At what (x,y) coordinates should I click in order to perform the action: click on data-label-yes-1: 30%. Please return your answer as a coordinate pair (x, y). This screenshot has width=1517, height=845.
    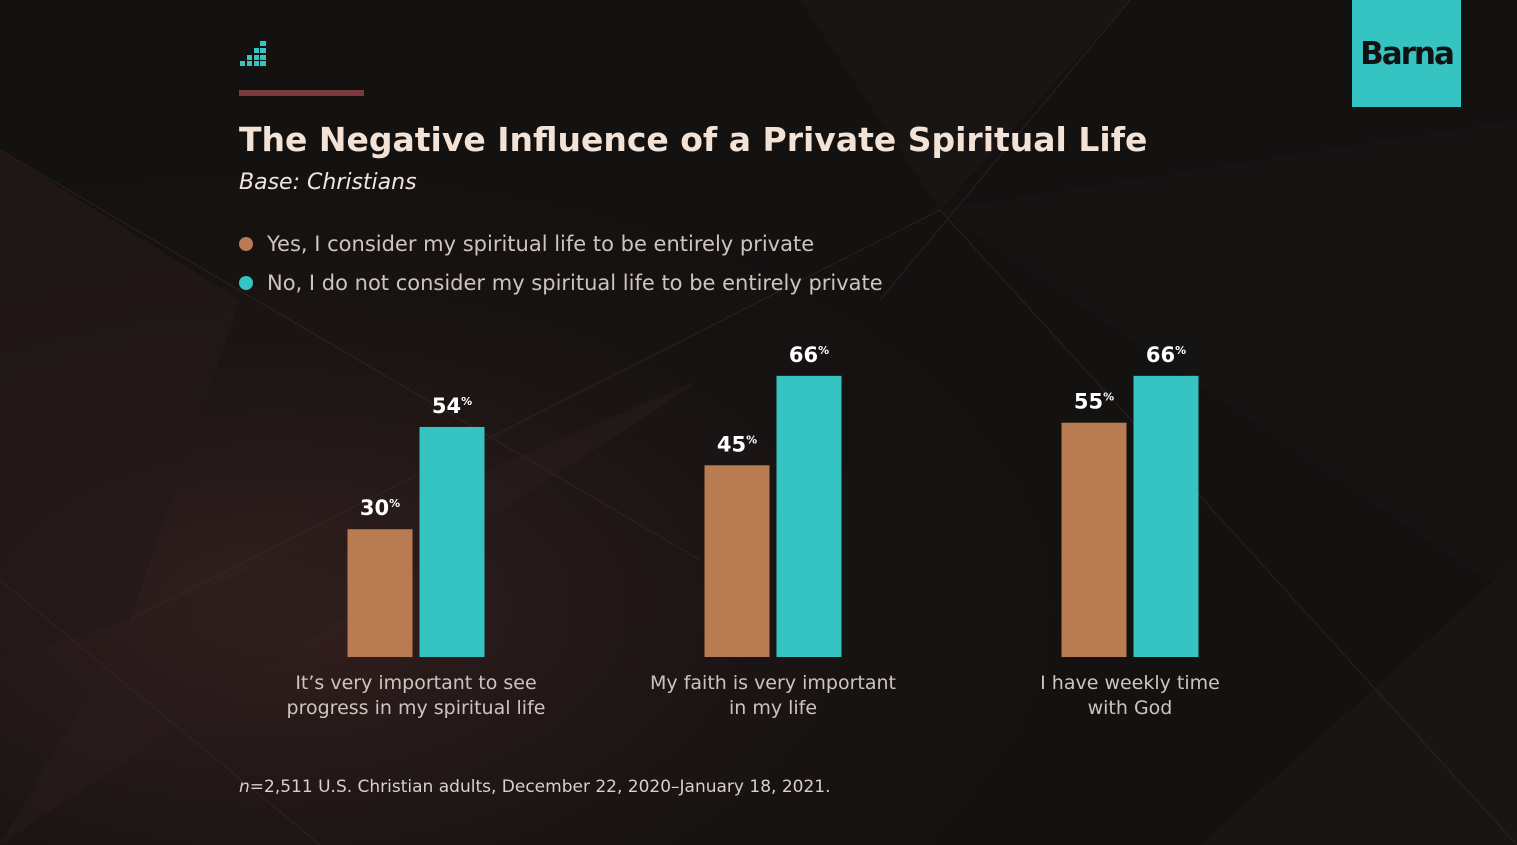
    Looking at the image, I should click on (380, 508).